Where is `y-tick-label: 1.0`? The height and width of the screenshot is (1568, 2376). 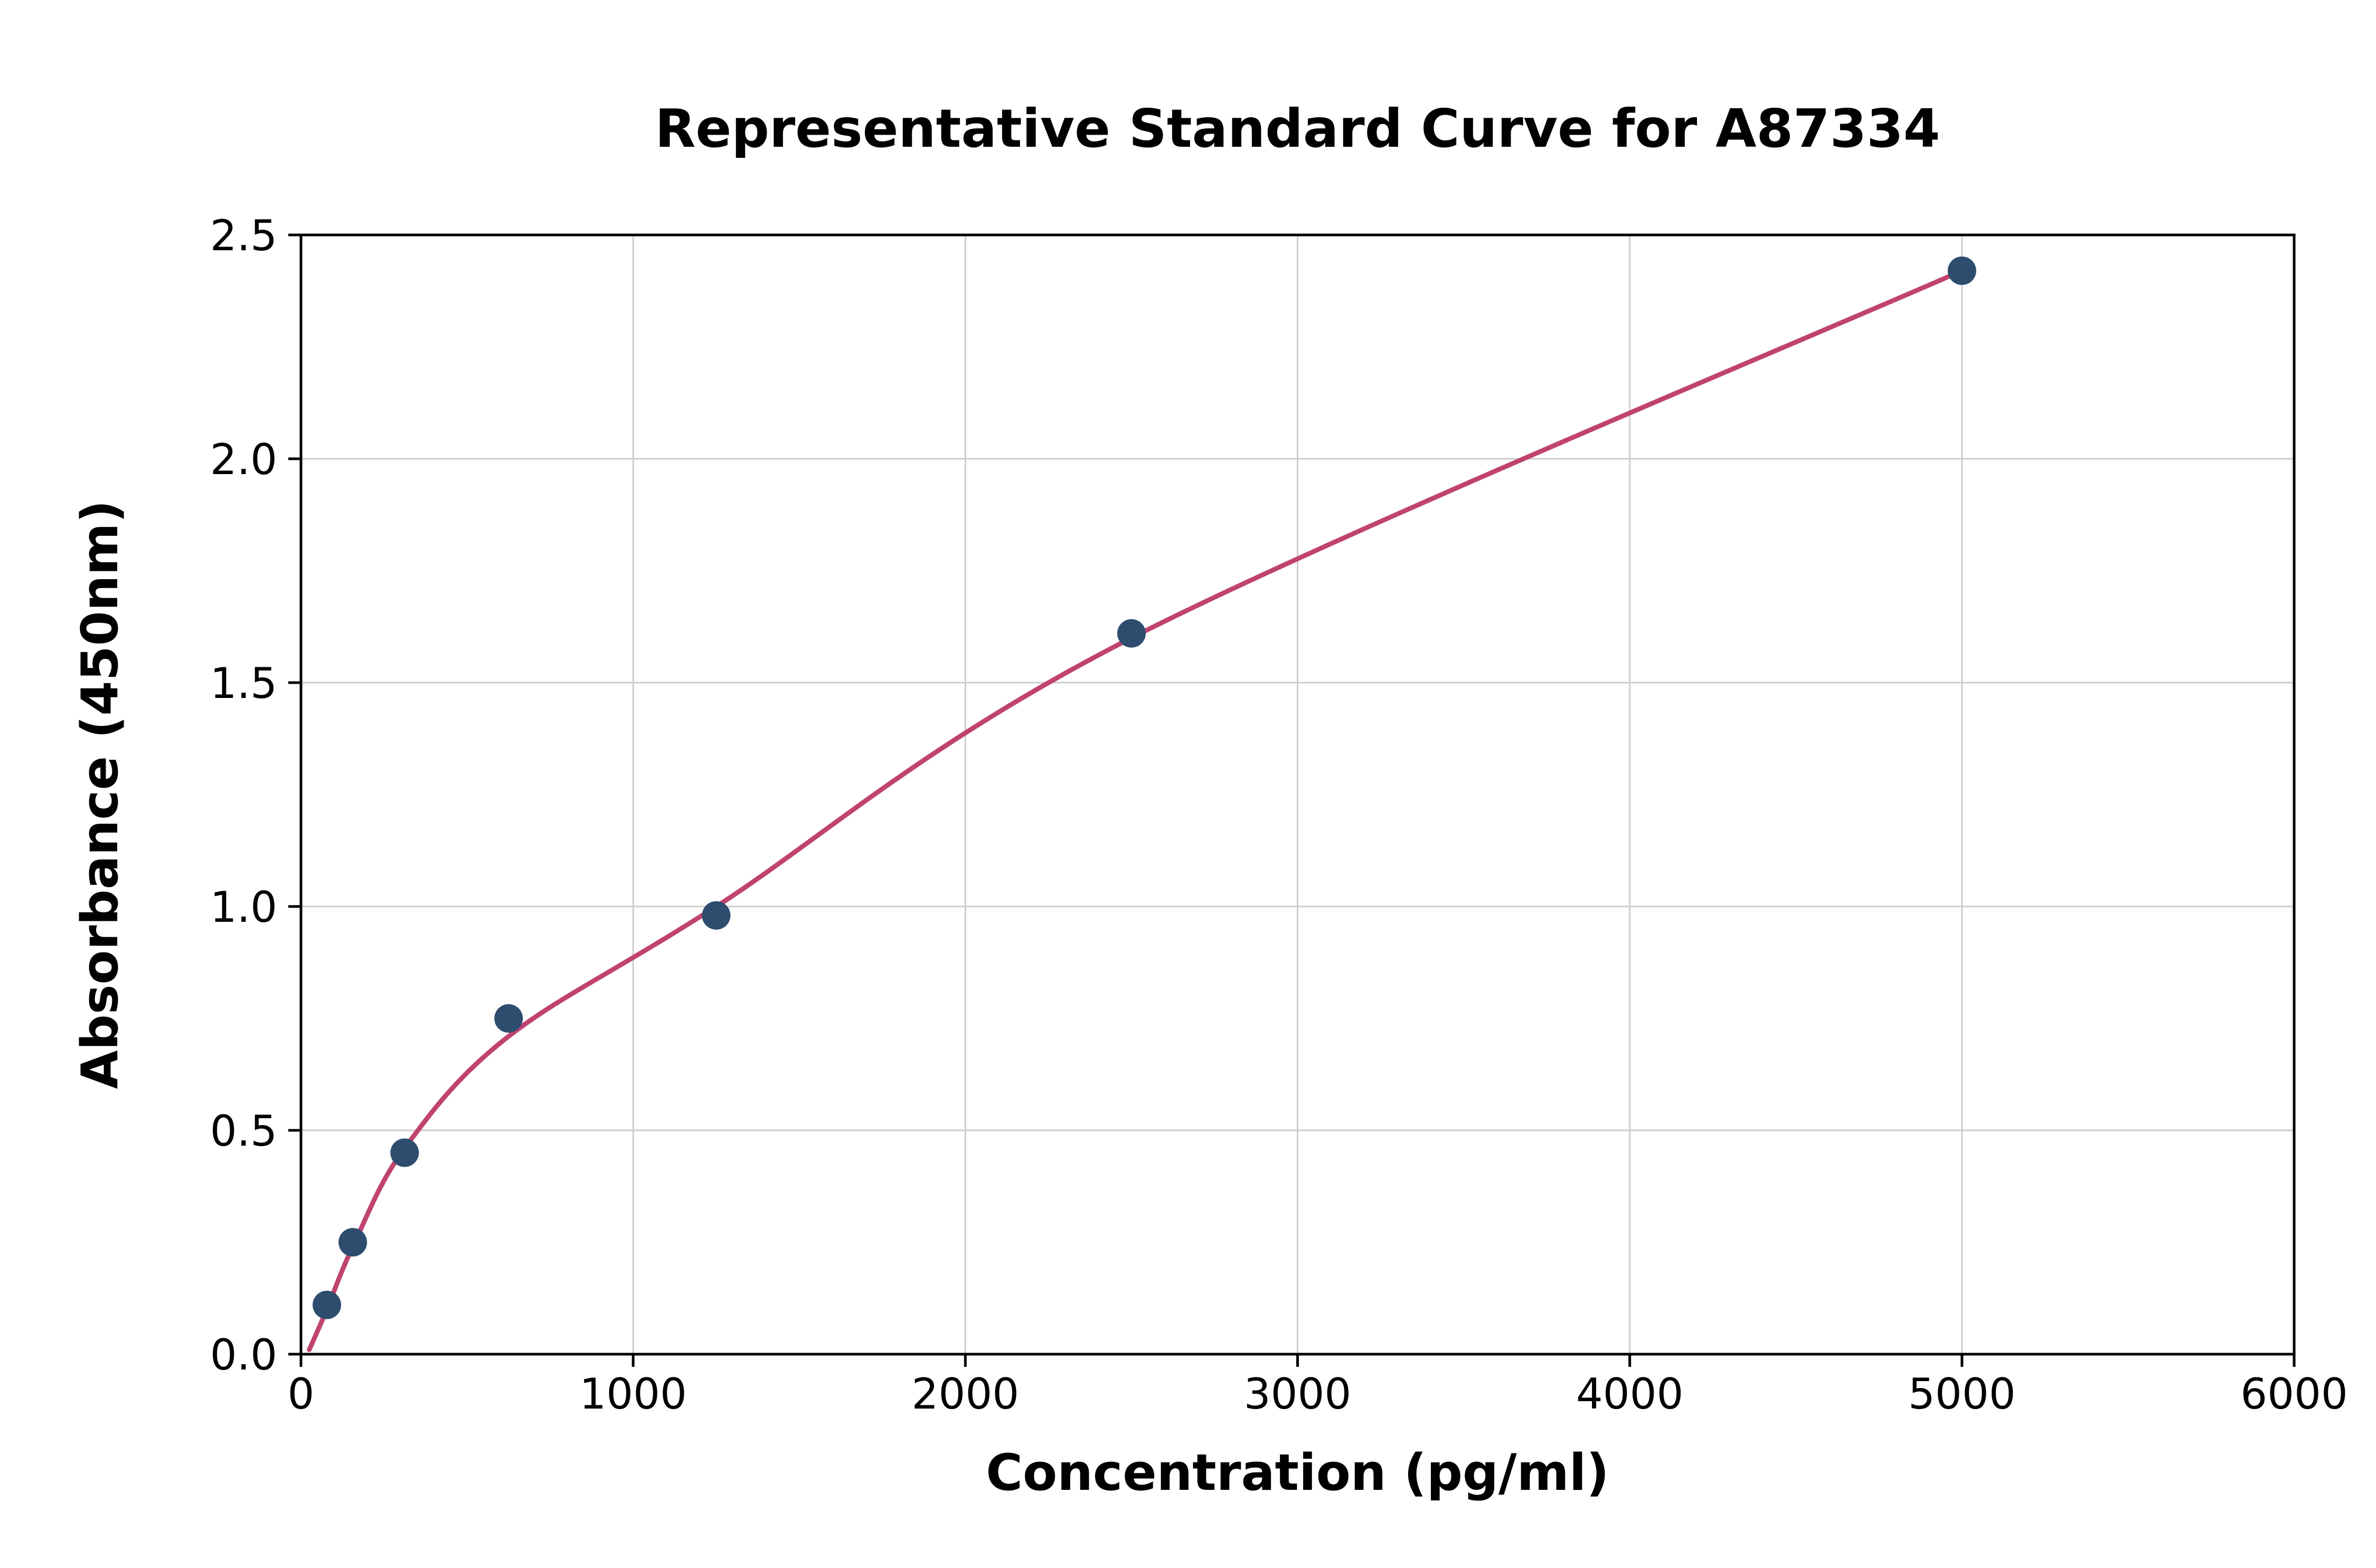
y-tick-label: 1.0 is located at coordinates (244, 907).